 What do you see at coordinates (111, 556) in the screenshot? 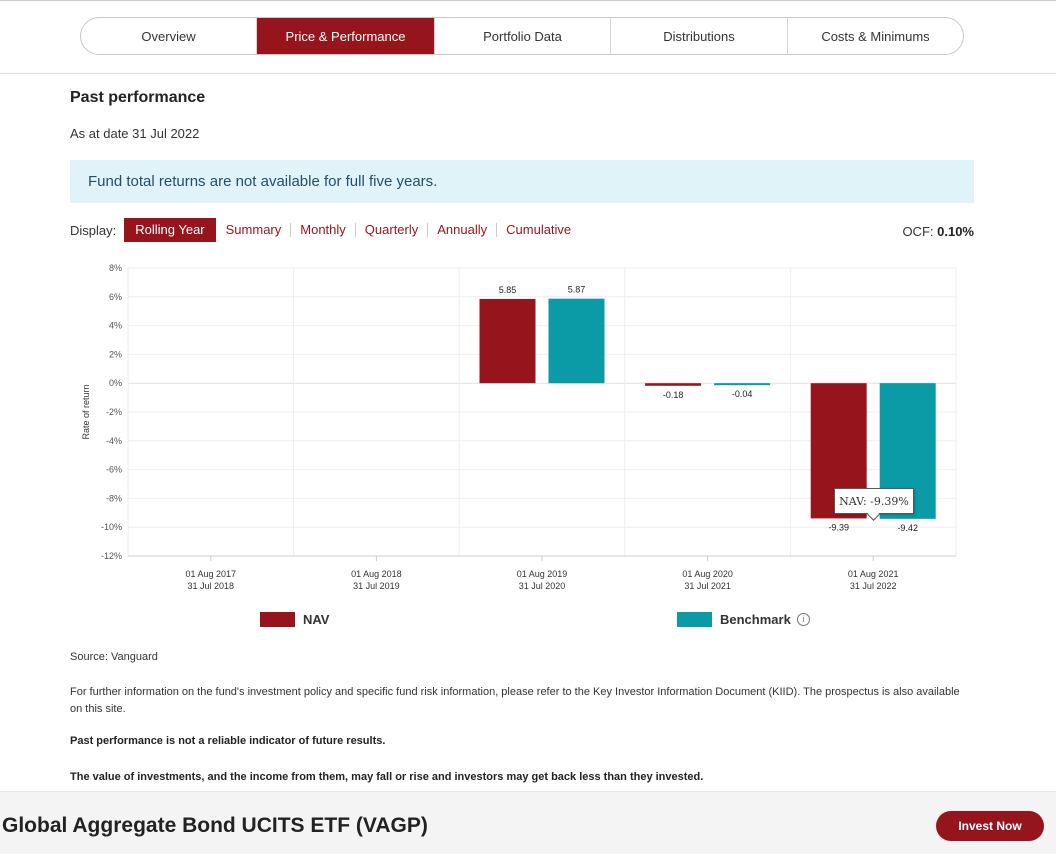
I see `y-tick-label: -12%` at bounding box center [111, 556].